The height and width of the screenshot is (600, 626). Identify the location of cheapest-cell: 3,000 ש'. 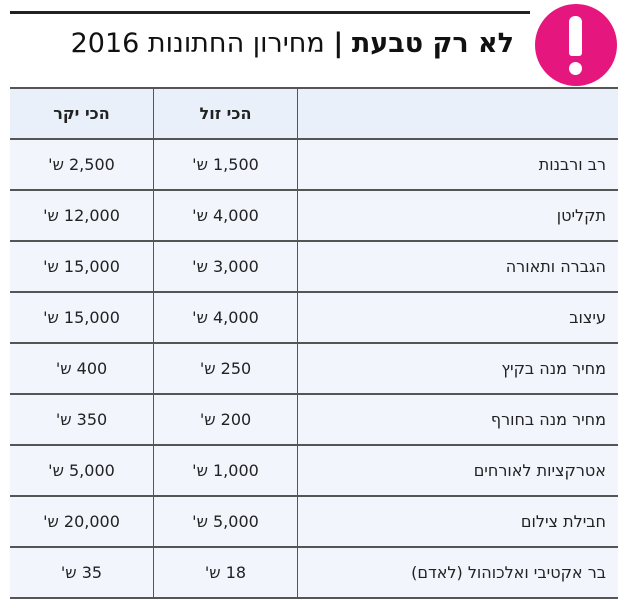
(225, 266).